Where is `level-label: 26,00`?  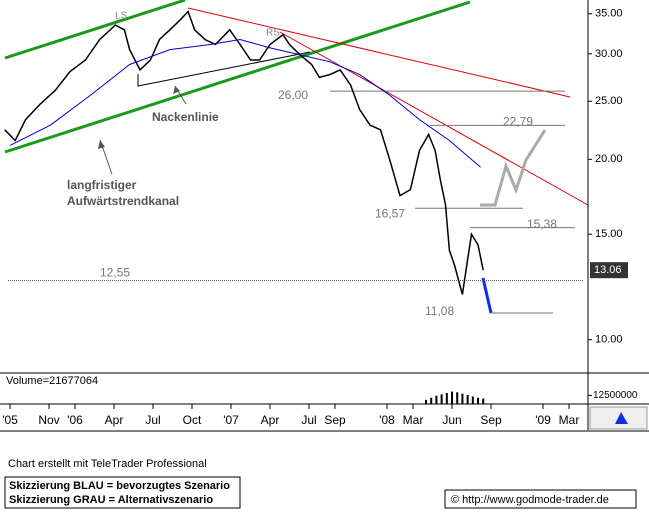
level-label: 26,00 is located at coordinates (293, 95).